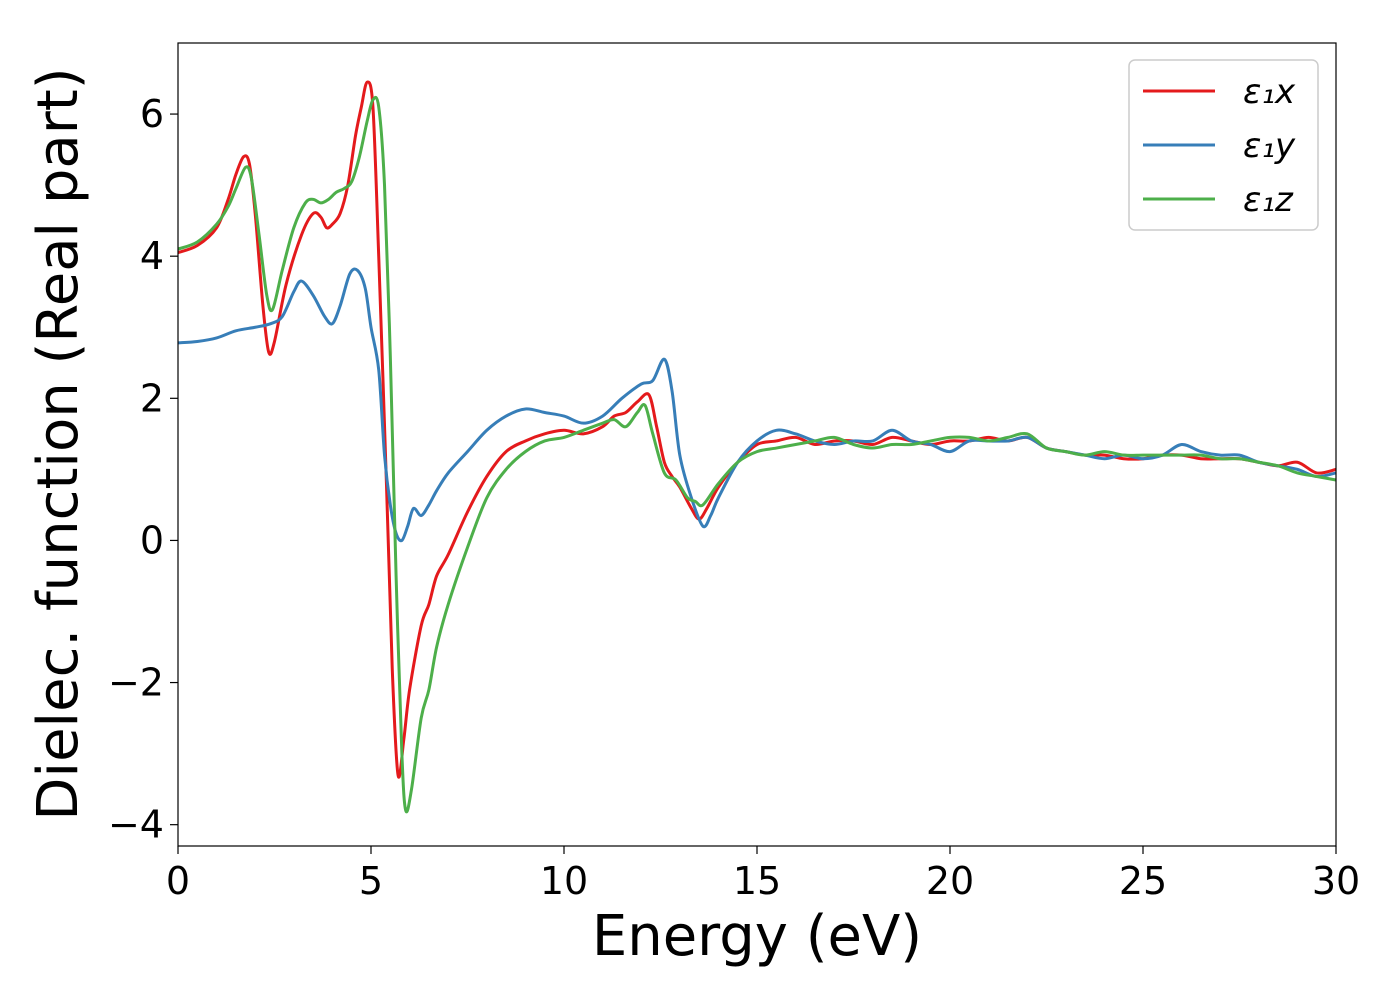 The height and width of the screenshot is (1000, 1400). Describe the element at coordinates (1143, 881) in the screenshot. I see `x-tick-label: 25` at that location.